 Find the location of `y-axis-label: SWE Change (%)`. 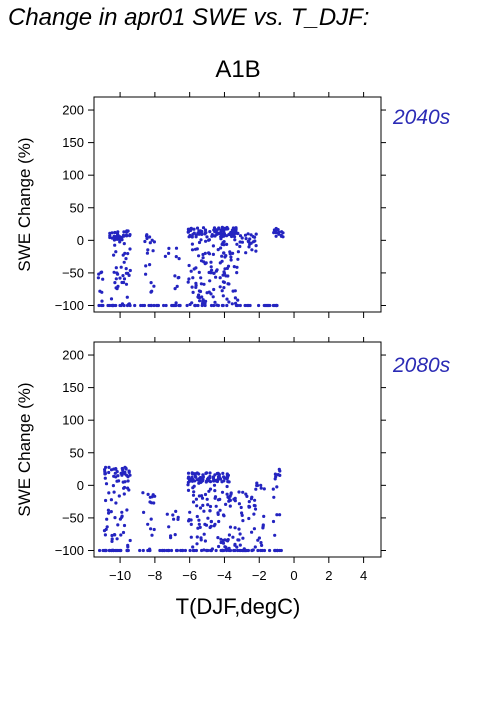

y-axis-label: SWE Change (%) is located at coordinates (24, 204).